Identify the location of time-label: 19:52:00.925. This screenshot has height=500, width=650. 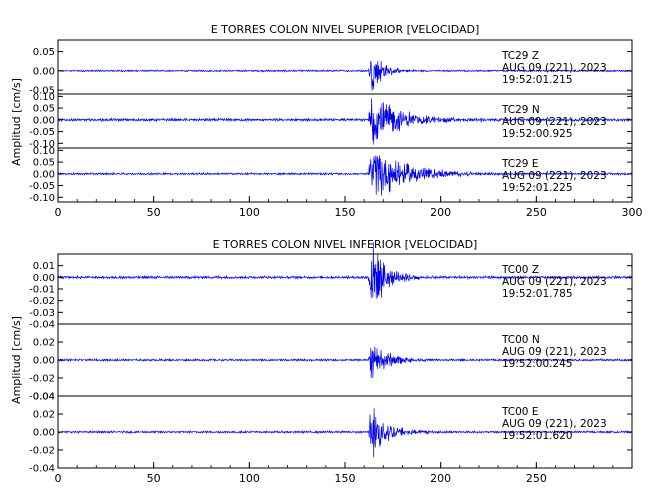
(537, 134).